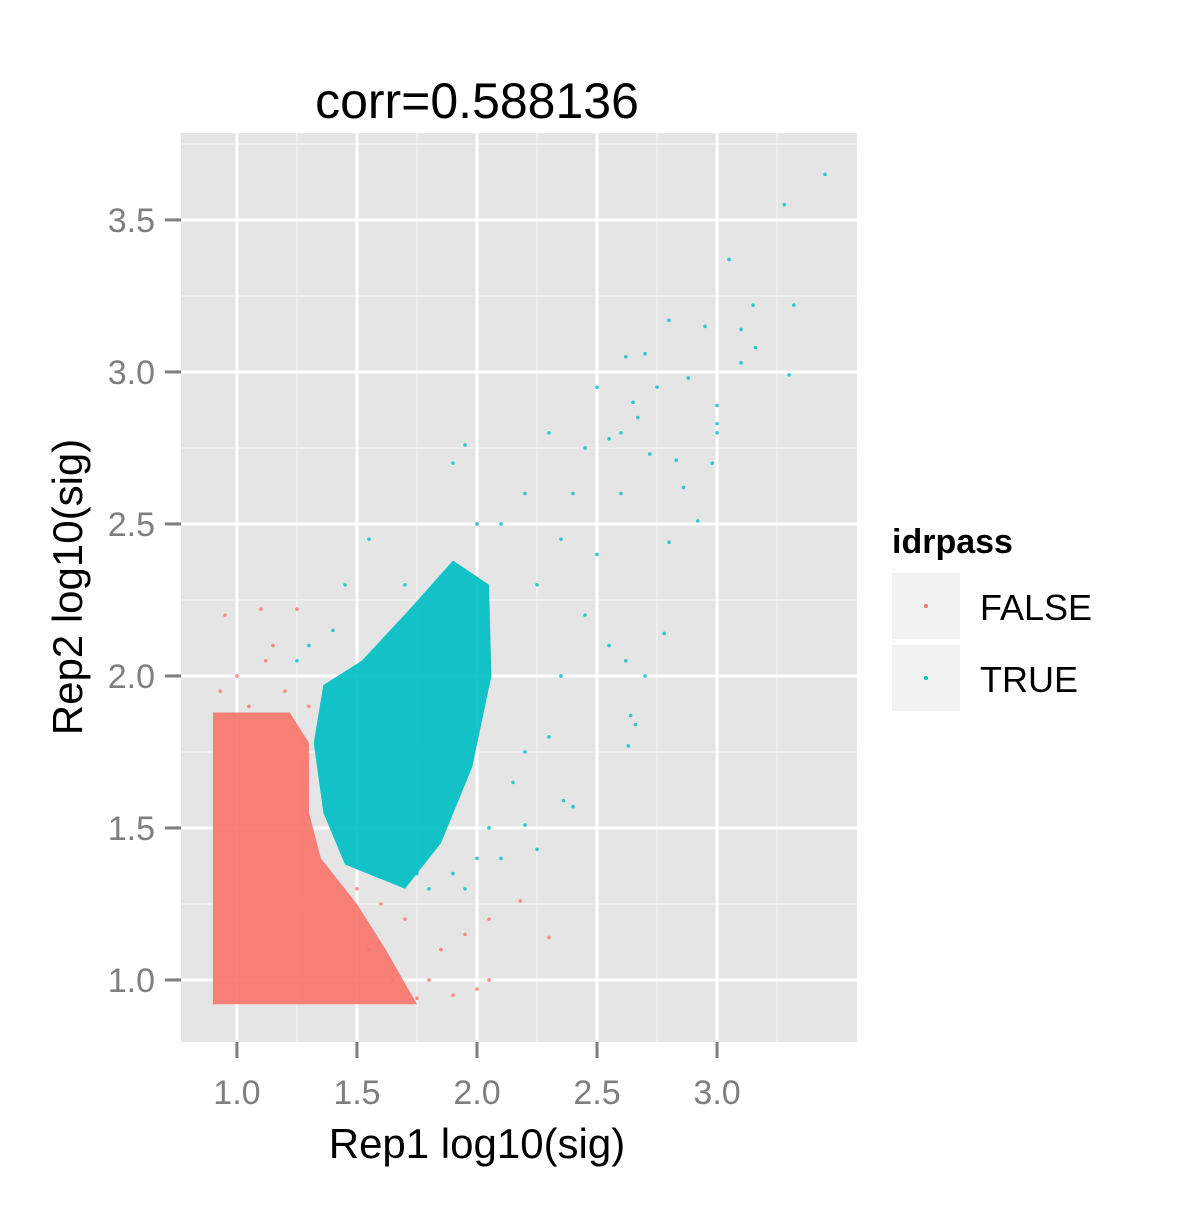  I want to click on legend-marker-true, so click(926, 678).